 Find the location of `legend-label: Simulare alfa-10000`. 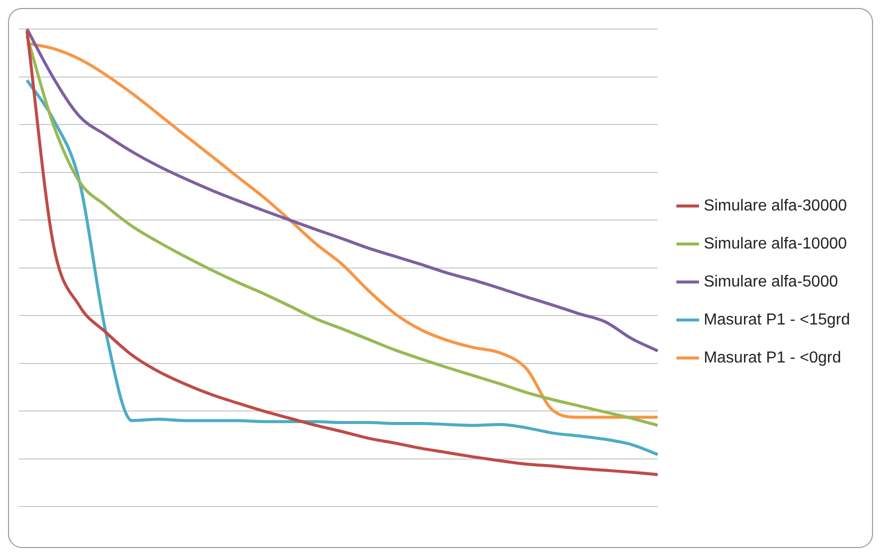

legend-label: Simulare alfa-10000 is located at coordinates (775, 243).